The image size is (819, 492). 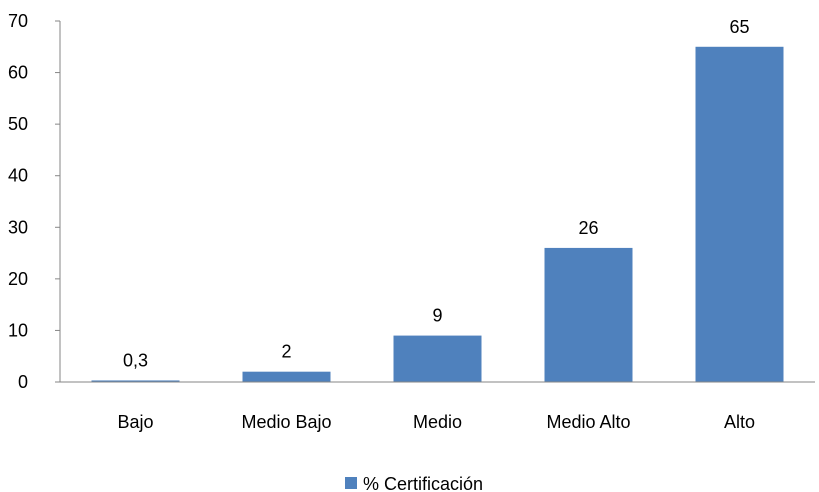 What do you see at coordinates (588, 228) in the screenshot?
I see `data-label: 26` at bounding box center [588, 228].